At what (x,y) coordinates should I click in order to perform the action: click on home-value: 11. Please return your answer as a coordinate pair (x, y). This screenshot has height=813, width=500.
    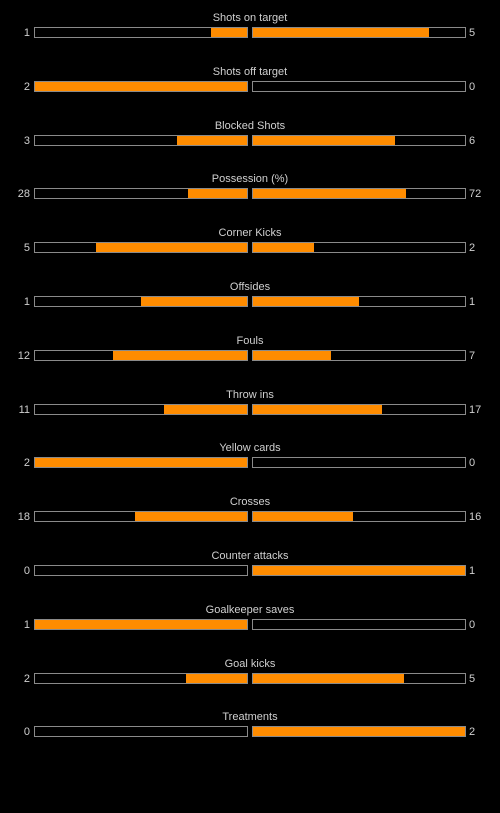
    Looking at the image, I should click on (24, 409).